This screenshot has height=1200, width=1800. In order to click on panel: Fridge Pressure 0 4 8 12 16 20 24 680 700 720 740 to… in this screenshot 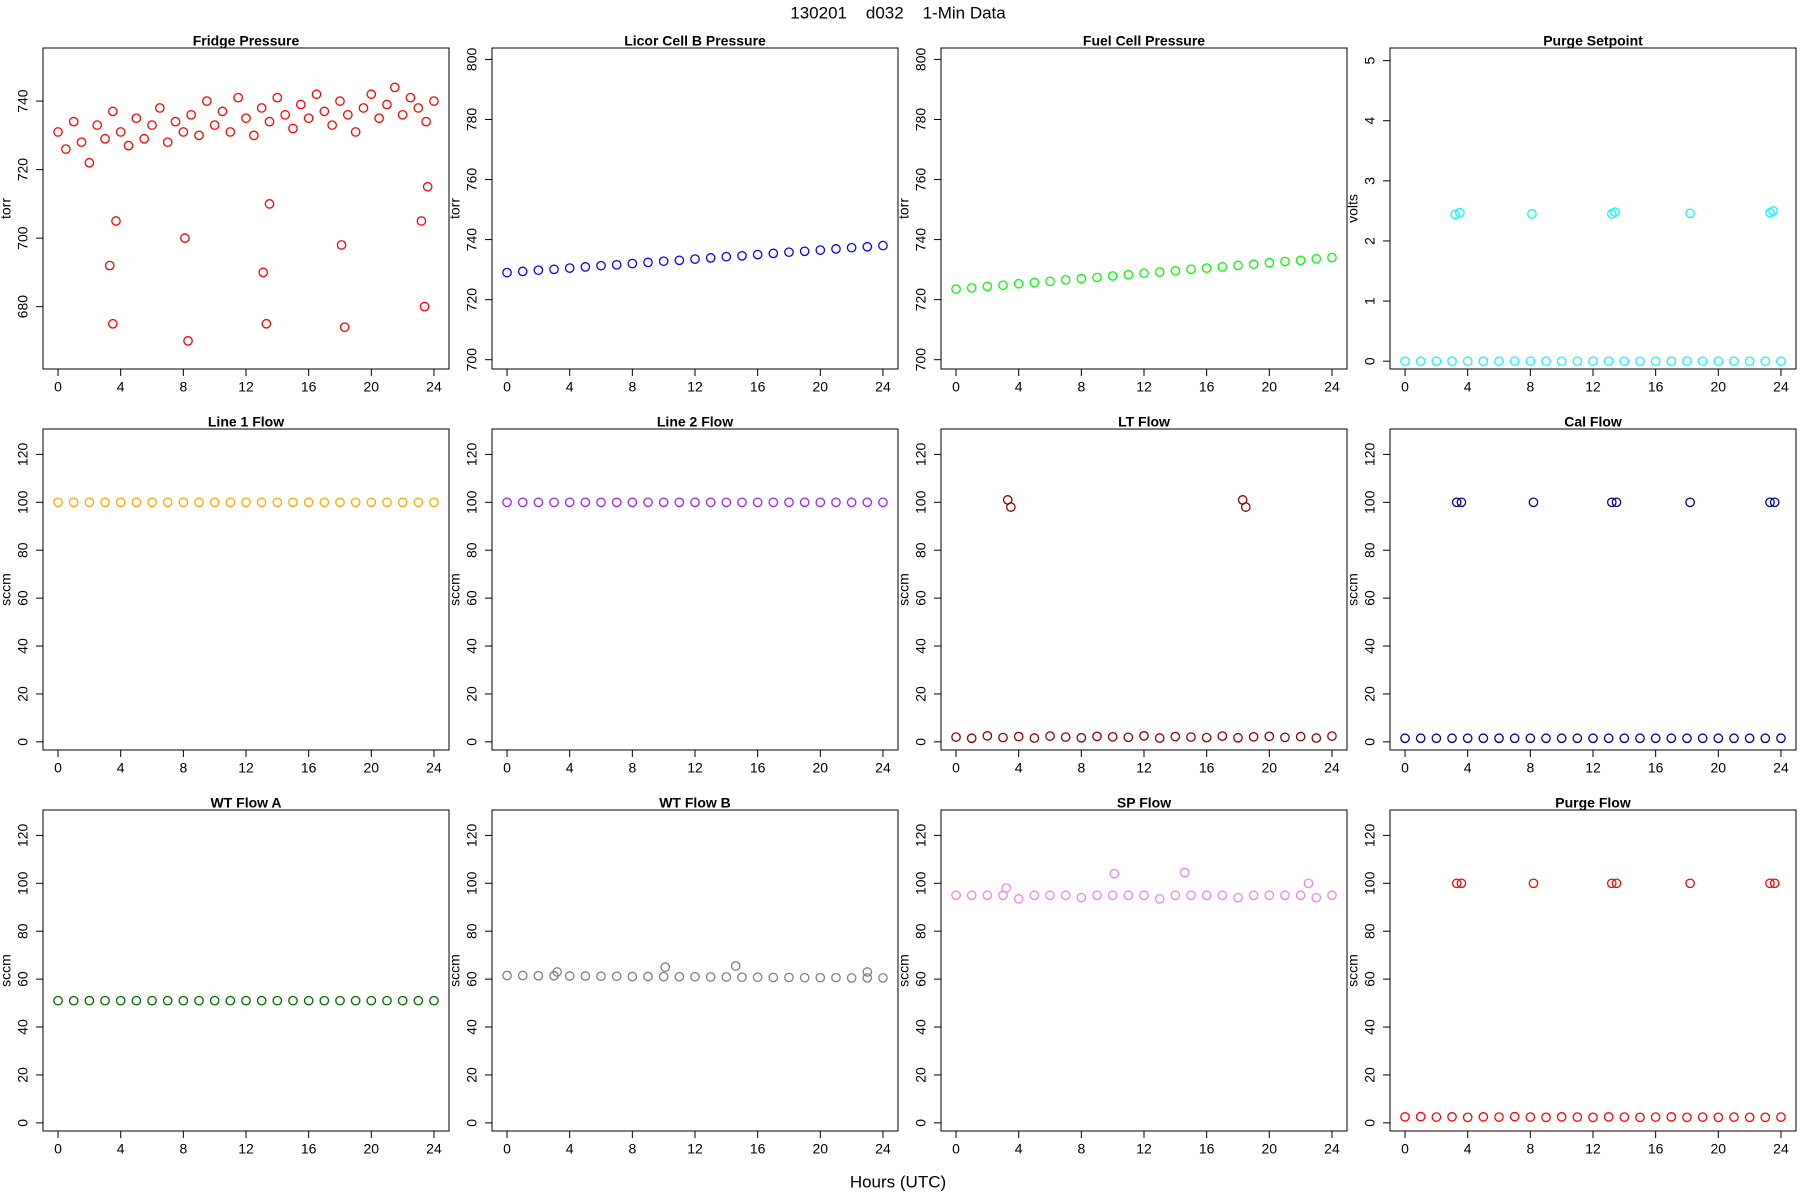, I will do `click(225, 214)`.